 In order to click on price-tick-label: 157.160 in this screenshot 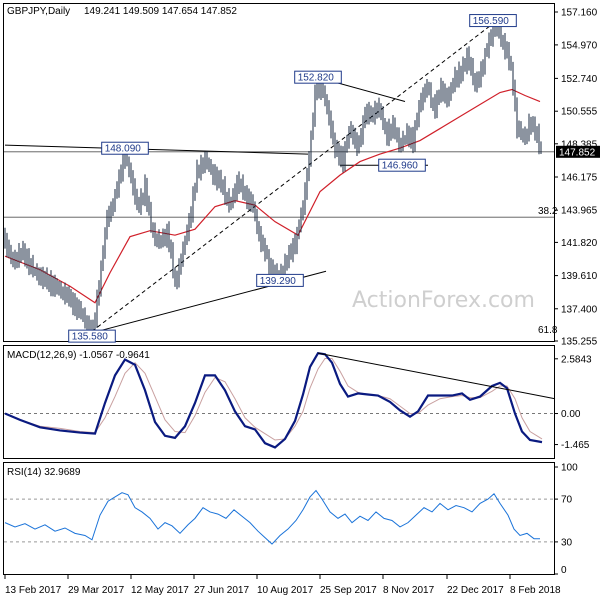, I will do `click(579, 13)`.